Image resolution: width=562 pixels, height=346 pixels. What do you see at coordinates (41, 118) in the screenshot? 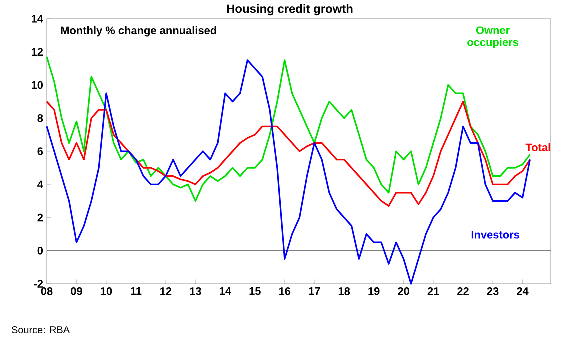
I see `y-tick-label: 8` at bounding box center [41, 118].